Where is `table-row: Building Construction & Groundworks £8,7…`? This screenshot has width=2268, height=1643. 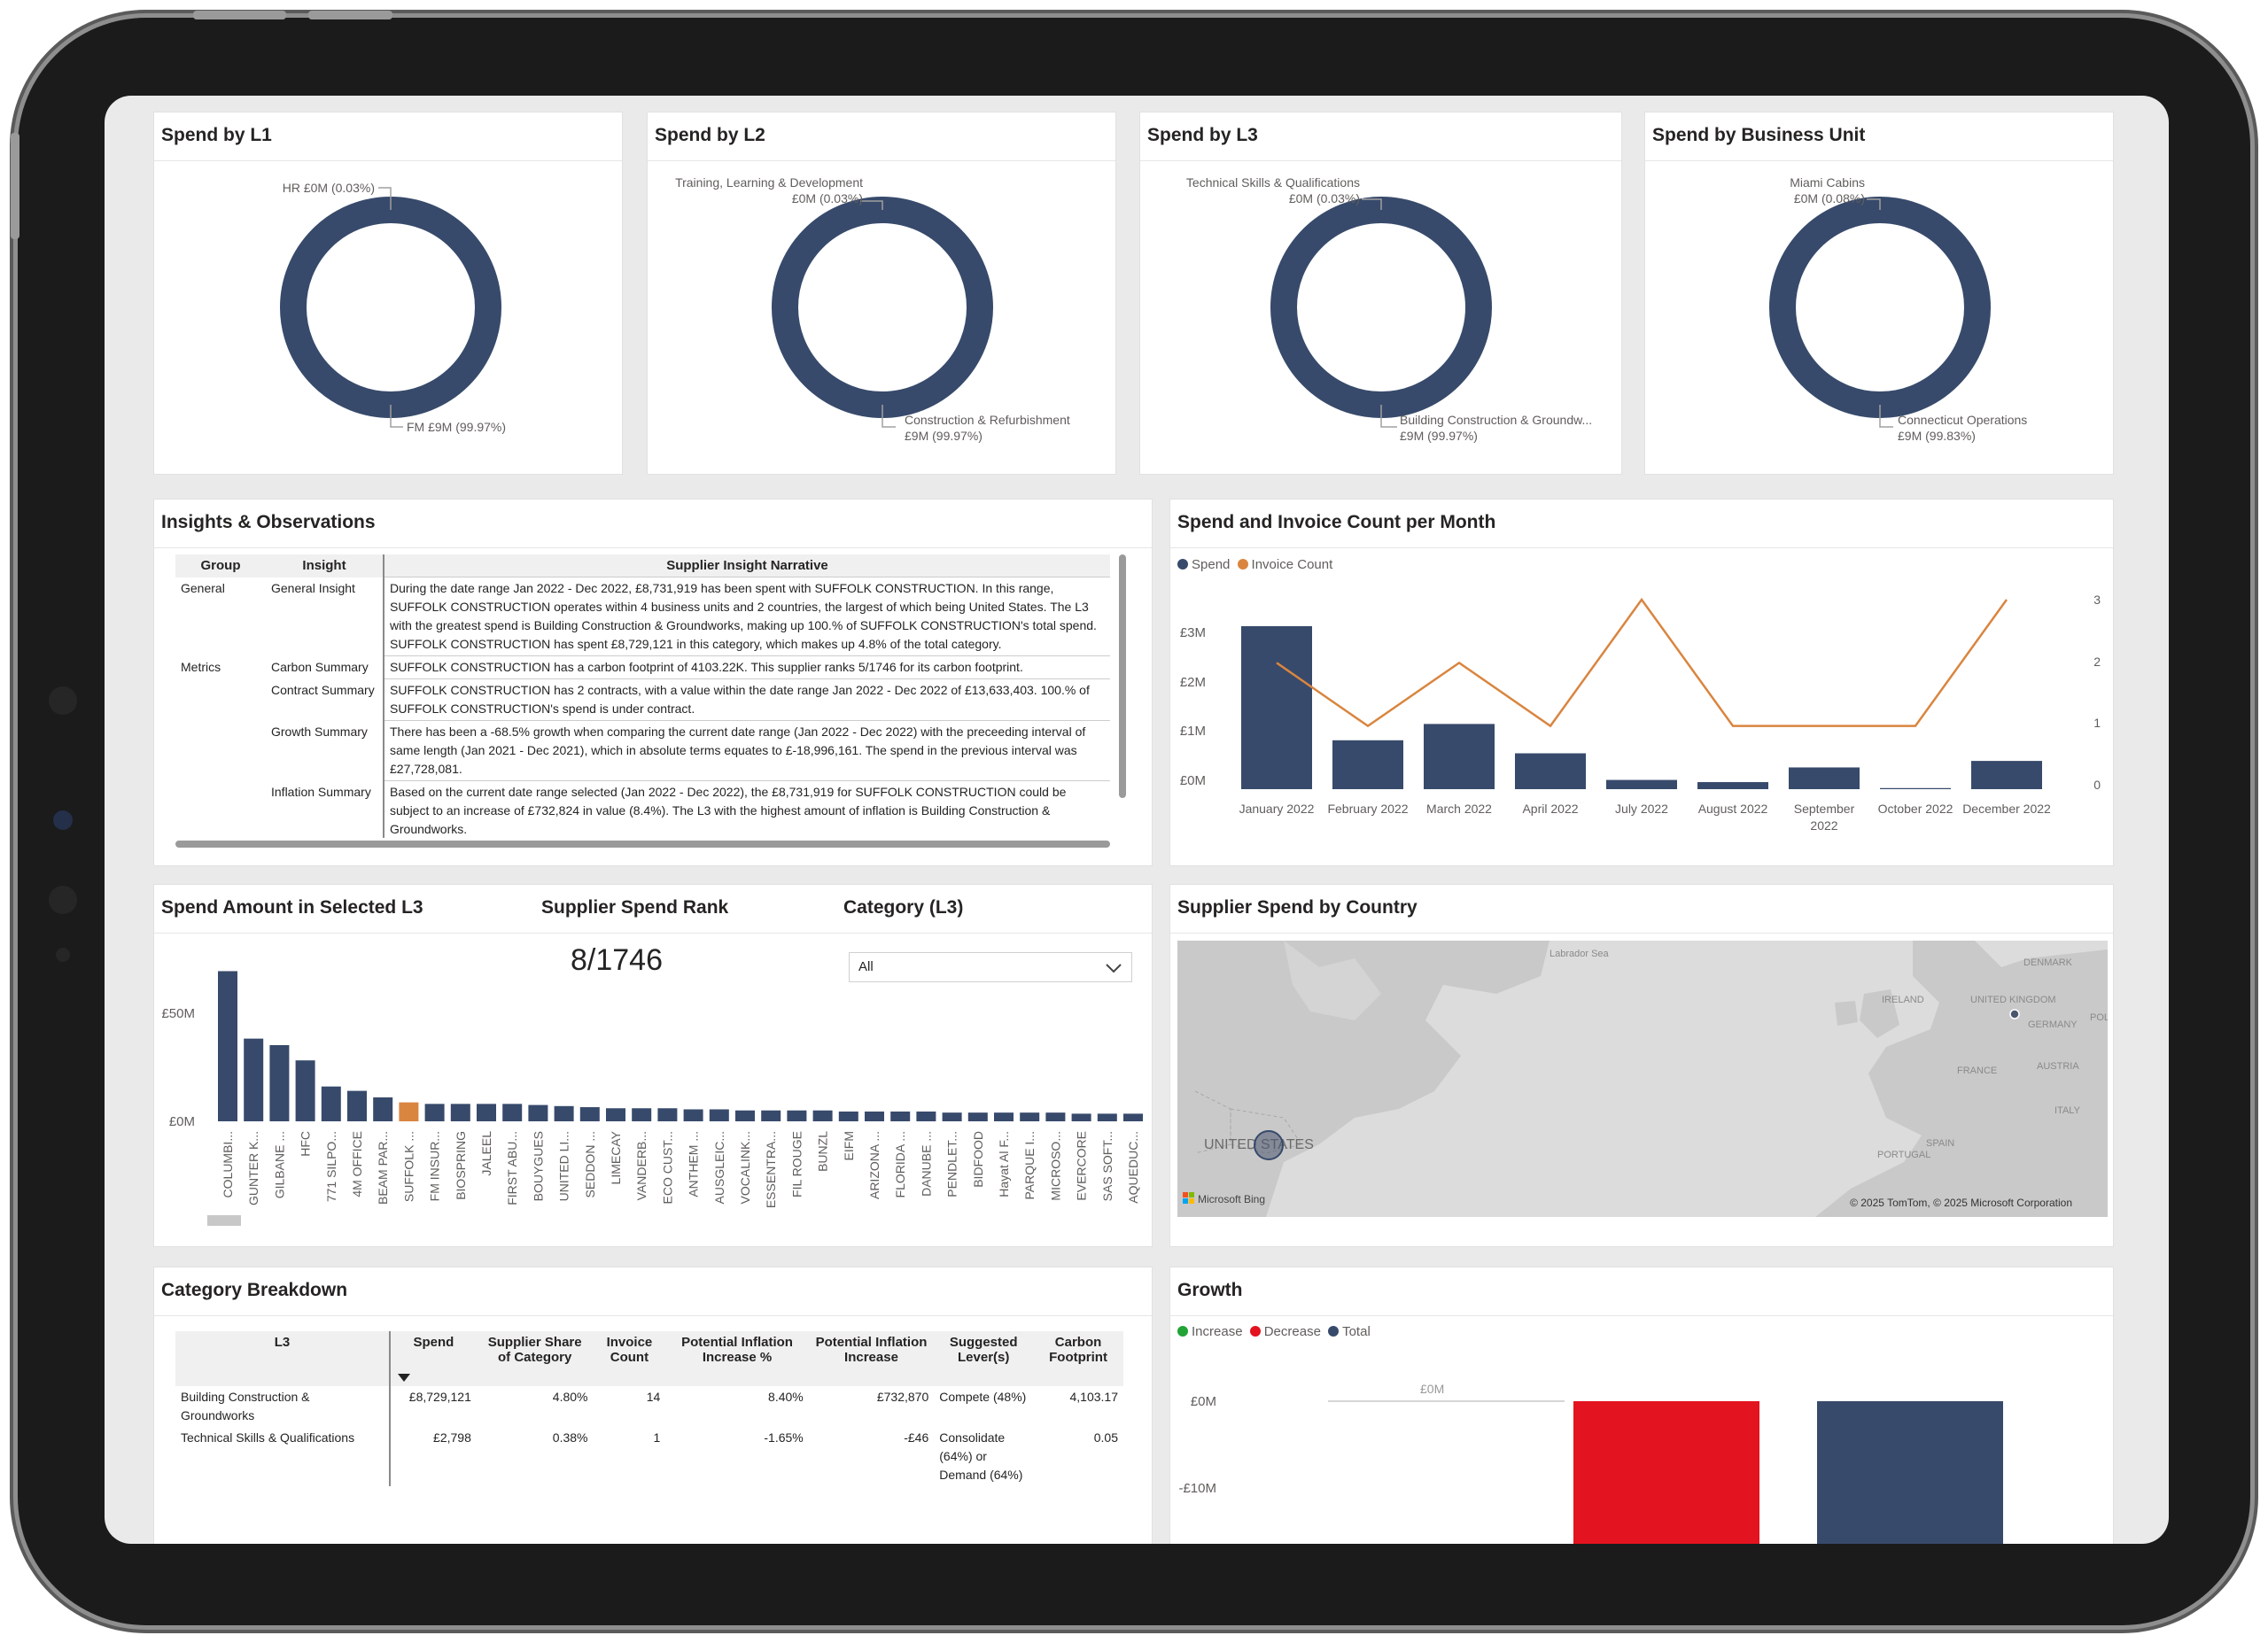
table-row: Building Construction & Groundworks £8,7… is located at coordinates (649, 1407).